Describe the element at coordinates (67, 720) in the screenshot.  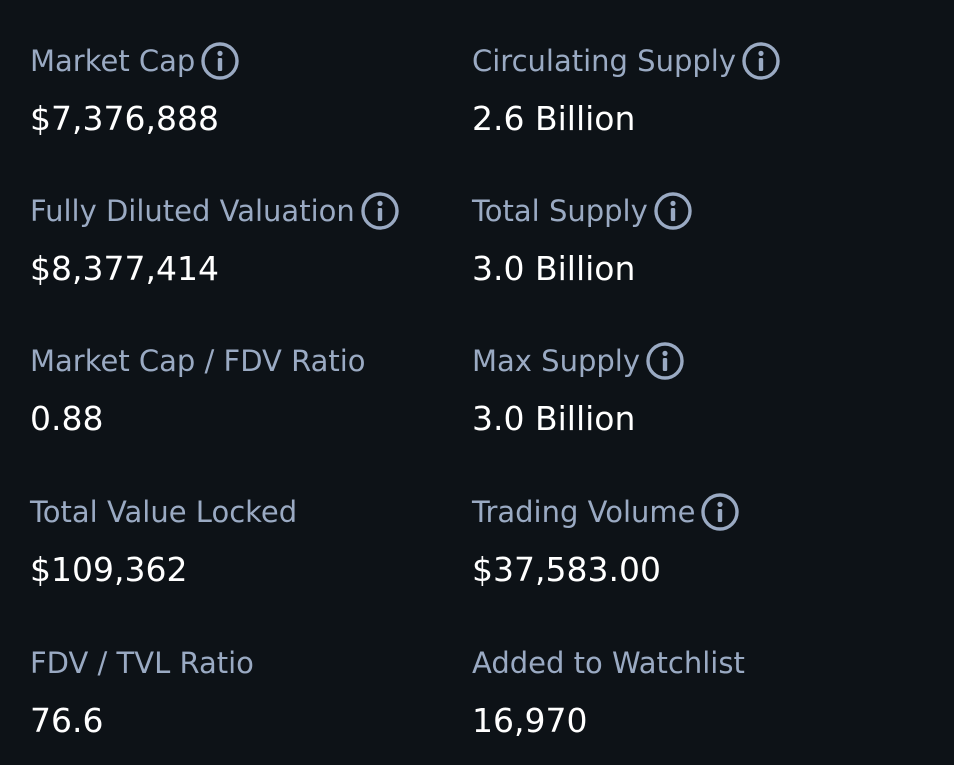
I see `stat-value: 76.6` at that location.